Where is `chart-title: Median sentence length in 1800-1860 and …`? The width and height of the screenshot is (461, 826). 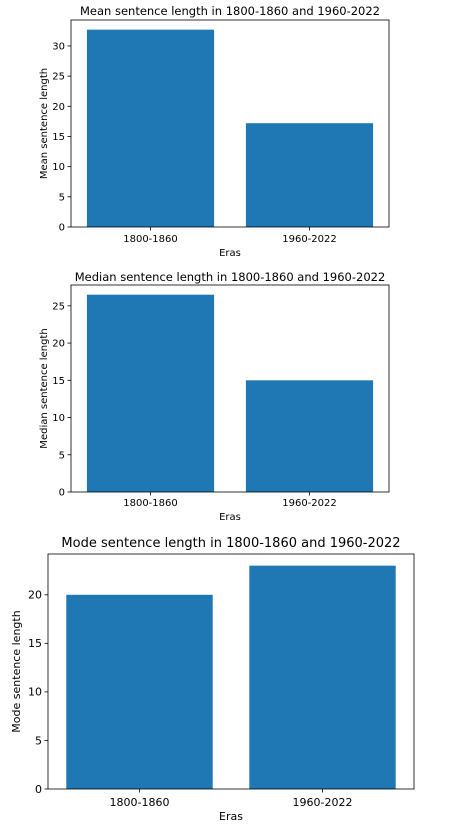 chart-title: Median sentence length in 1800-1860 and … is located at coordinates (230, 277).